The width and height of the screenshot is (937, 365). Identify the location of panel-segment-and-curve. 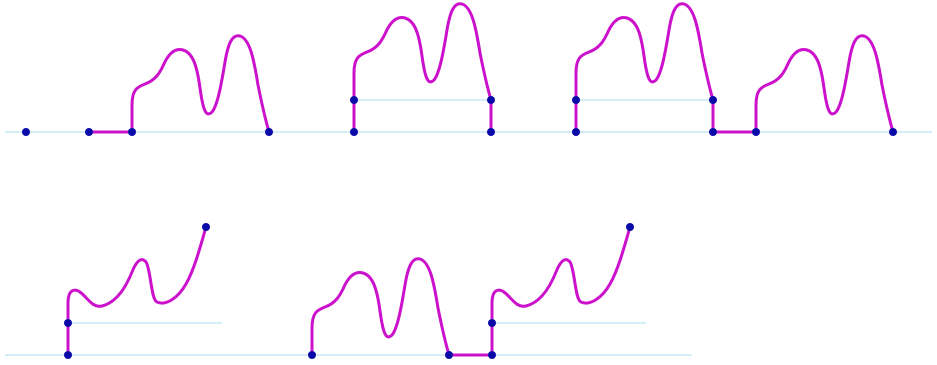
(179, 85).